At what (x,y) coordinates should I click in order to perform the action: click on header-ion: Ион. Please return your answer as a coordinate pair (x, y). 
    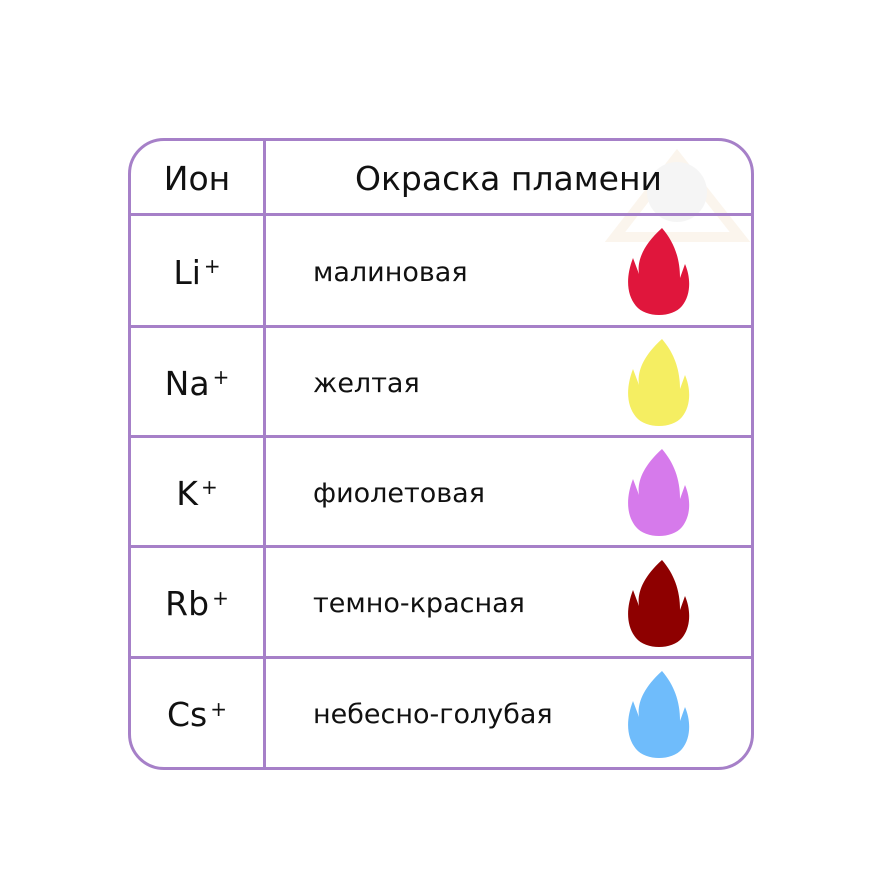
    Looking at the image, I should click on (197, 178).